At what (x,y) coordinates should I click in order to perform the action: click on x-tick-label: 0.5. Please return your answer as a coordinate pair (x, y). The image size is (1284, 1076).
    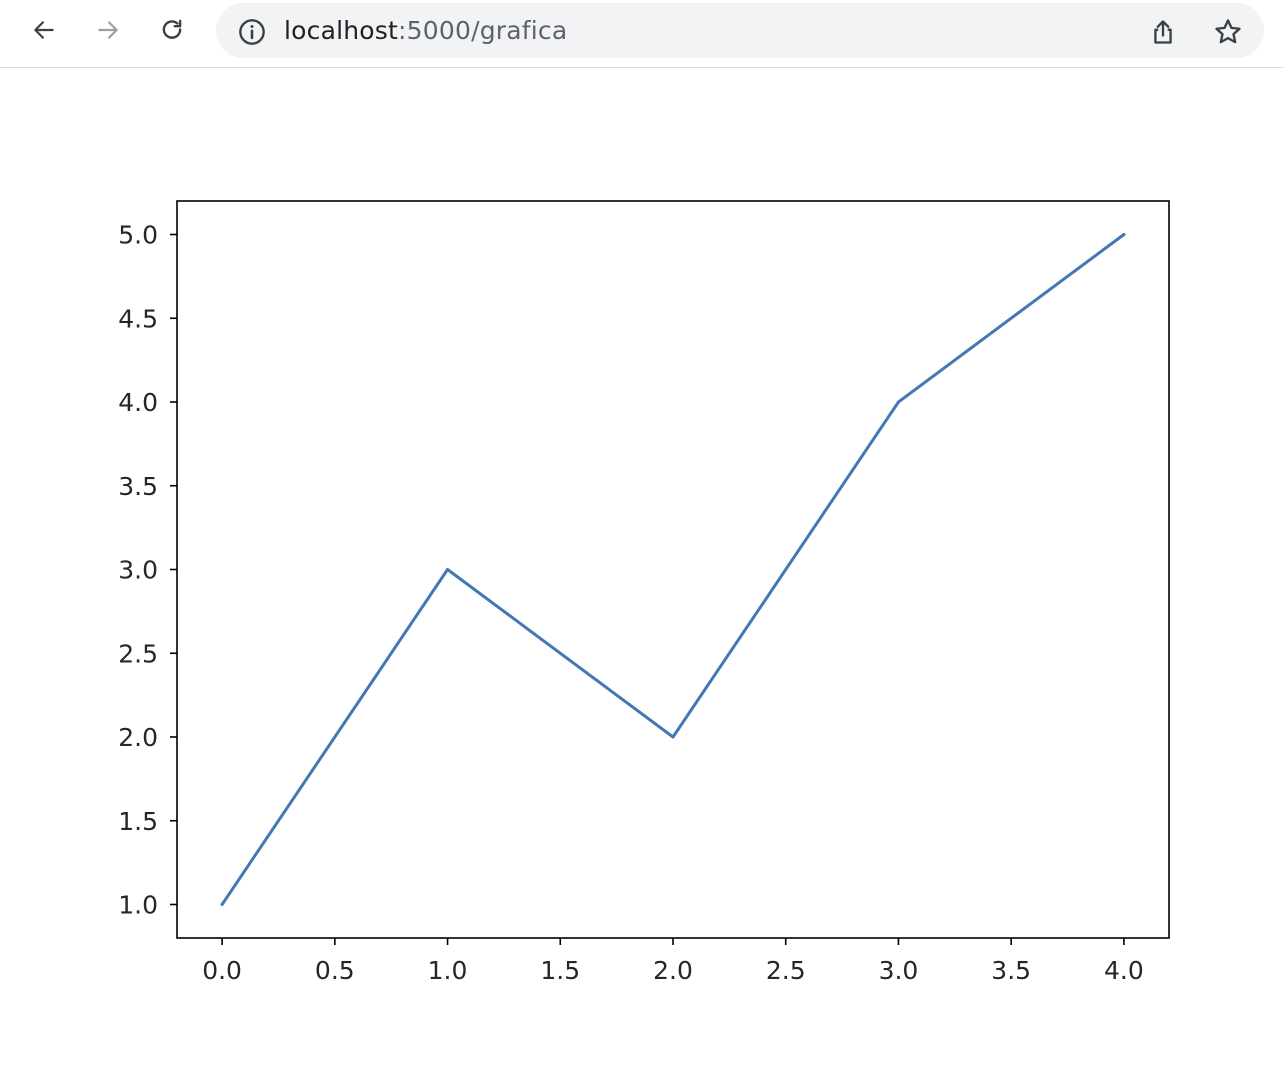
    Looking at the image, I should click on (335, 970).